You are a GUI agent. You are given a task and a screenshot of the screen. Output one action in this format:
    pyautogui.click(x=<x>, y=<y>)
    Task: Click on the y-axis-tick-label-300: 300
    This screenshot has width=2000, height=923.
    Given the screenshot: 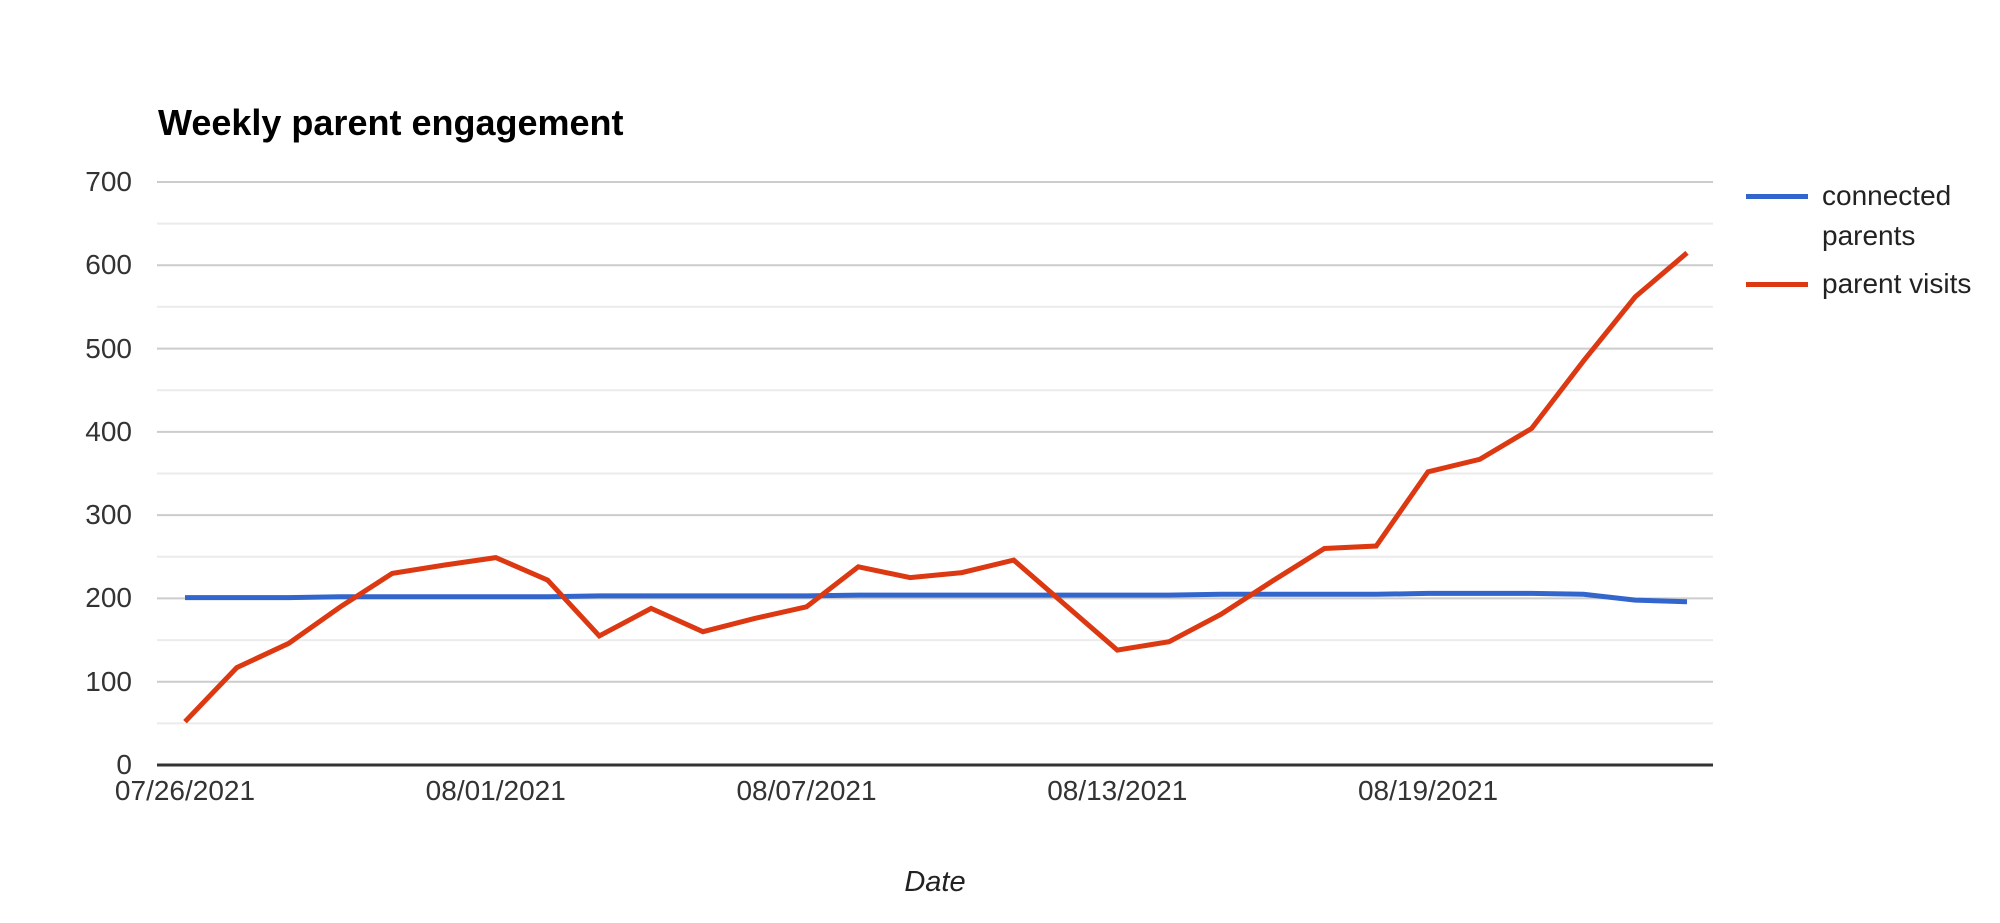 What is the action you would take?
    pyautogui.click(x=108, y=515)
    